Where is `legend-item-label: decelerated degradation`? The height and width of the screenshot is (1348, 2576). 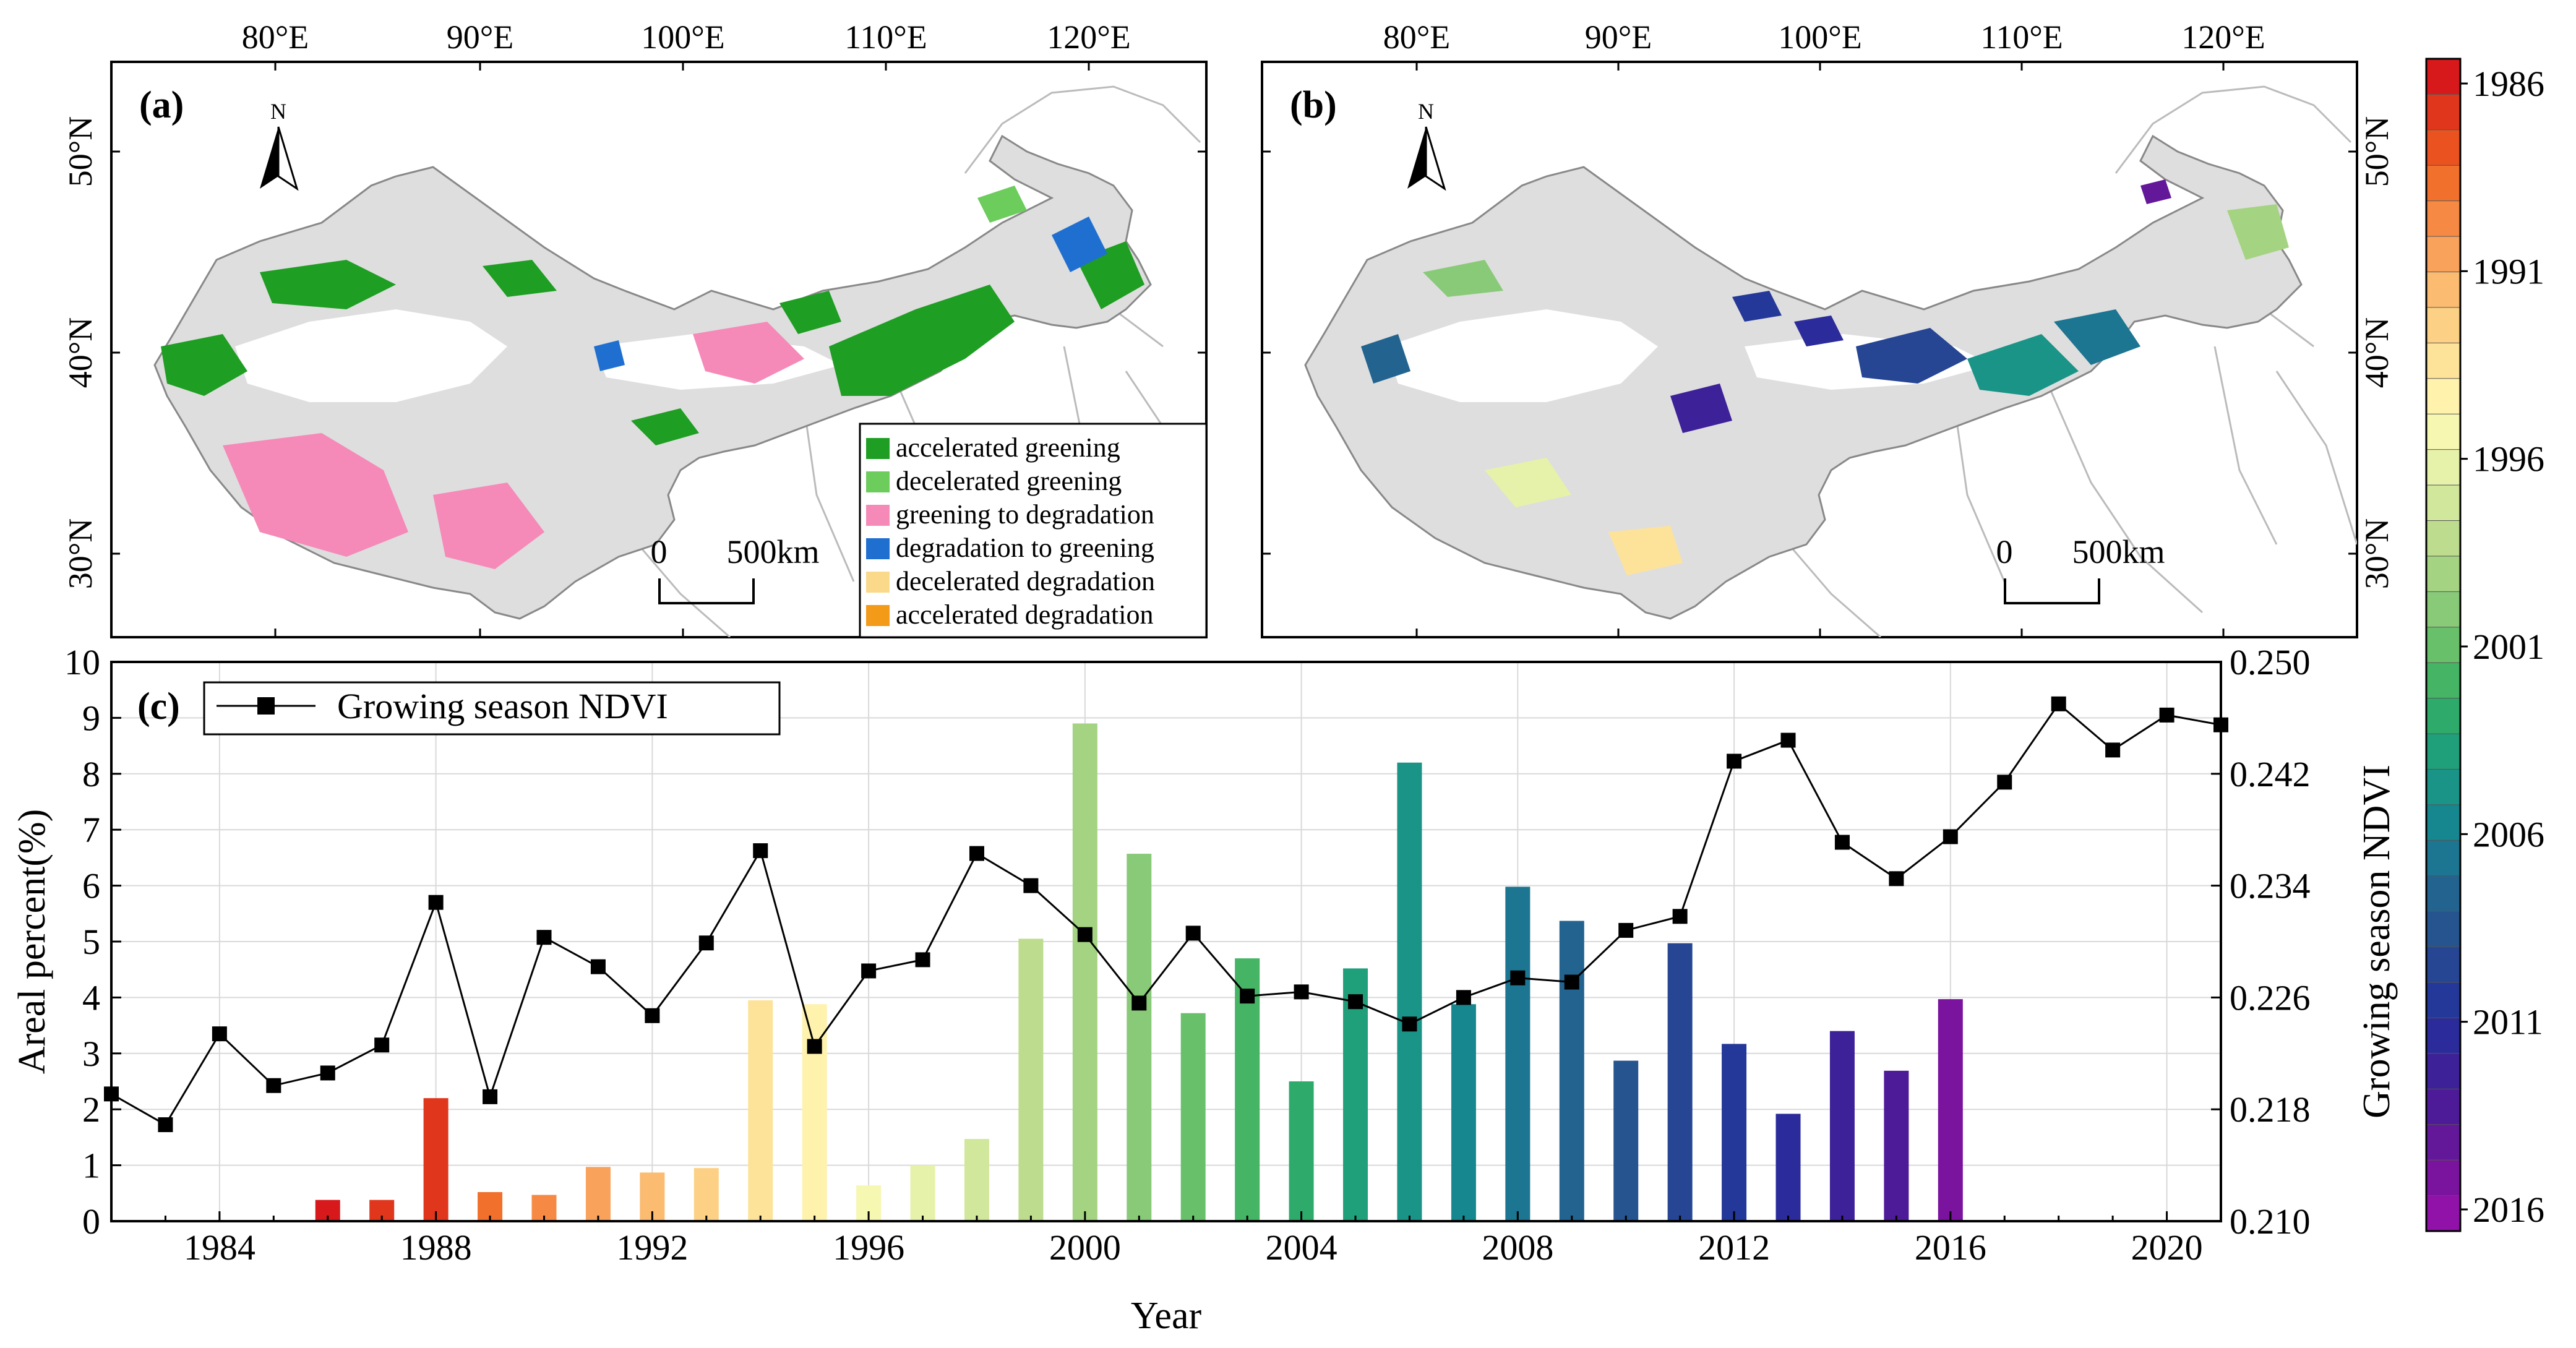
legend-item-label: decelerated degradation is located at coordinates (1025, 581).